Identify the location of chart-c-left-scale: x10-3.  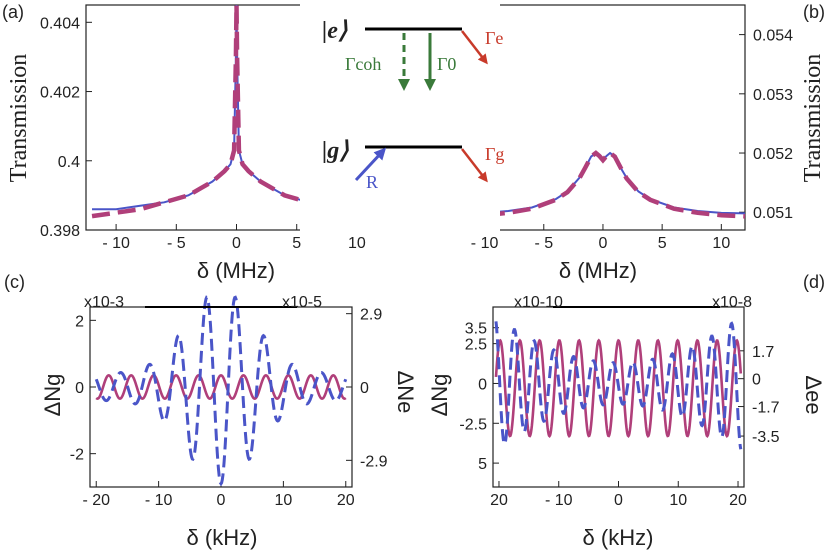
(104, 302).